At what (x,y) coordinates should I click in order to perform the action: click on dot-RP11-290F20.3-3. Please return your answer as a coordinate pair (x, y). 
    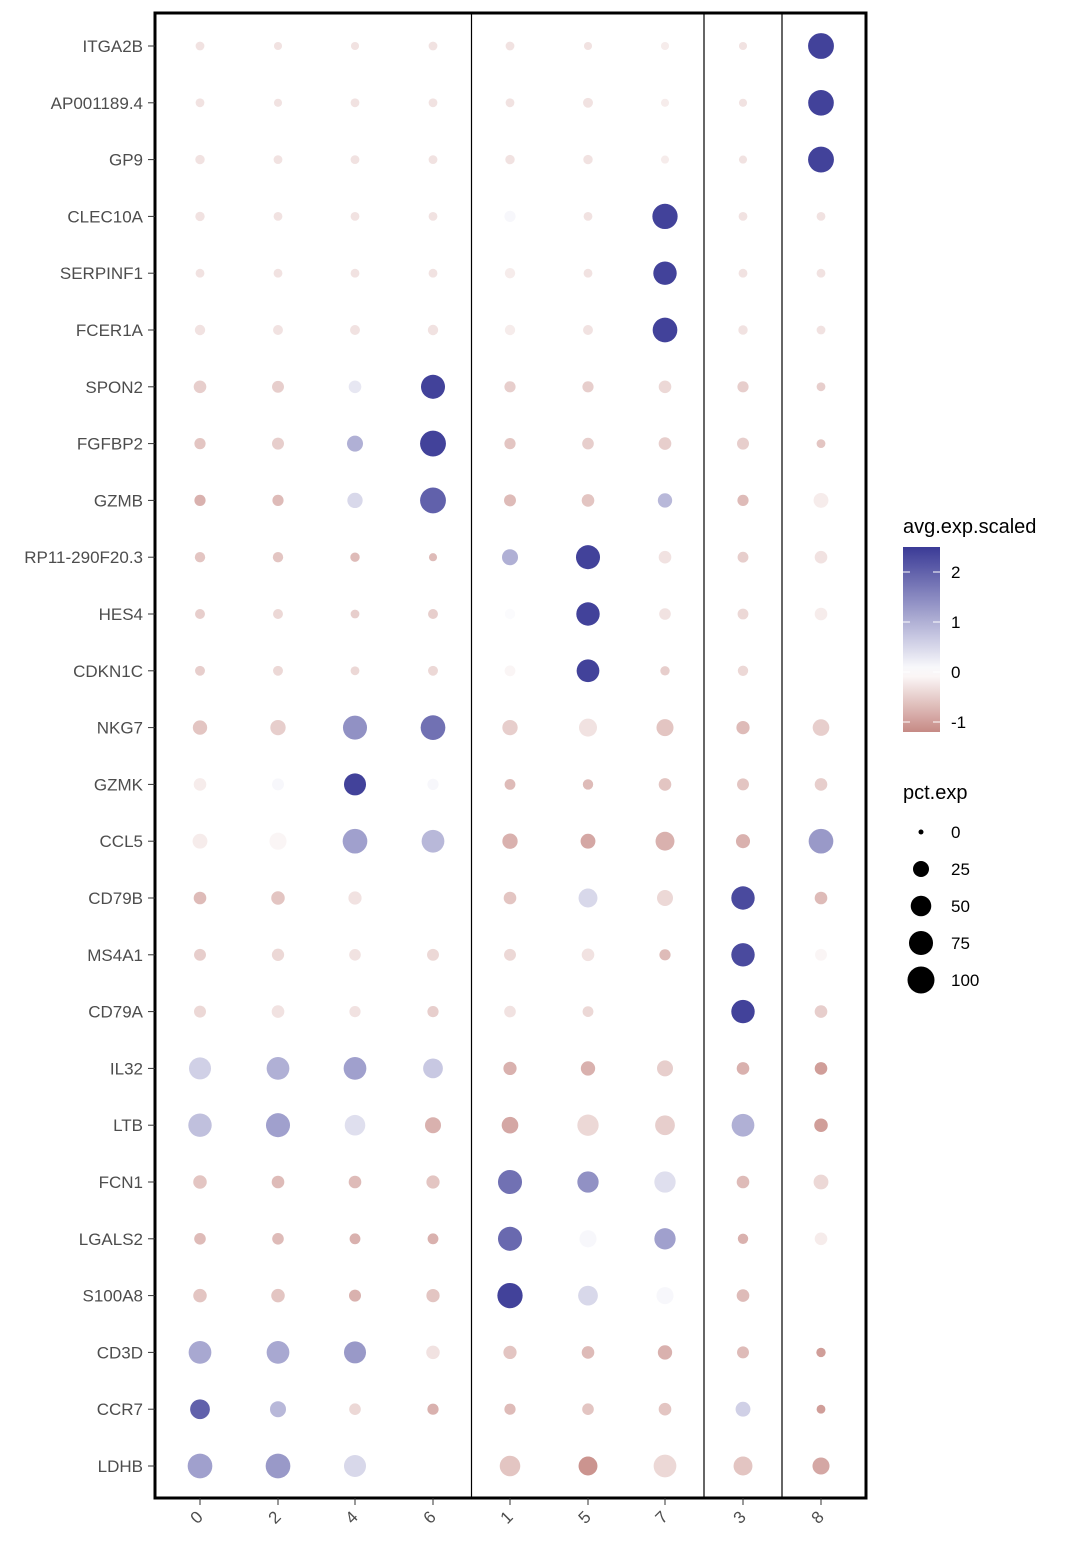
    Looking at the image, I should click on (743, 557).